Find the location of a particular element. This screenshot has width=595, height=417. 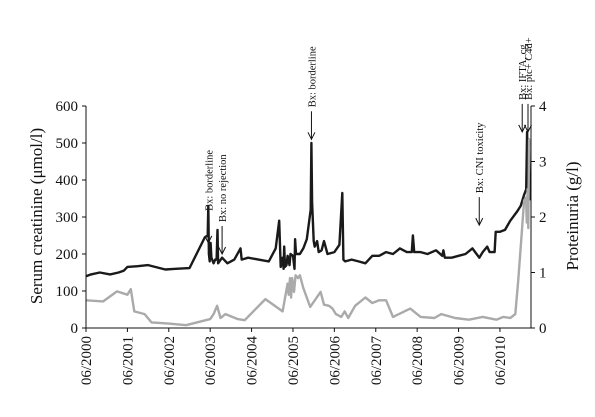

y-tick-label-left: 200 is located at coordinates (67, 255).